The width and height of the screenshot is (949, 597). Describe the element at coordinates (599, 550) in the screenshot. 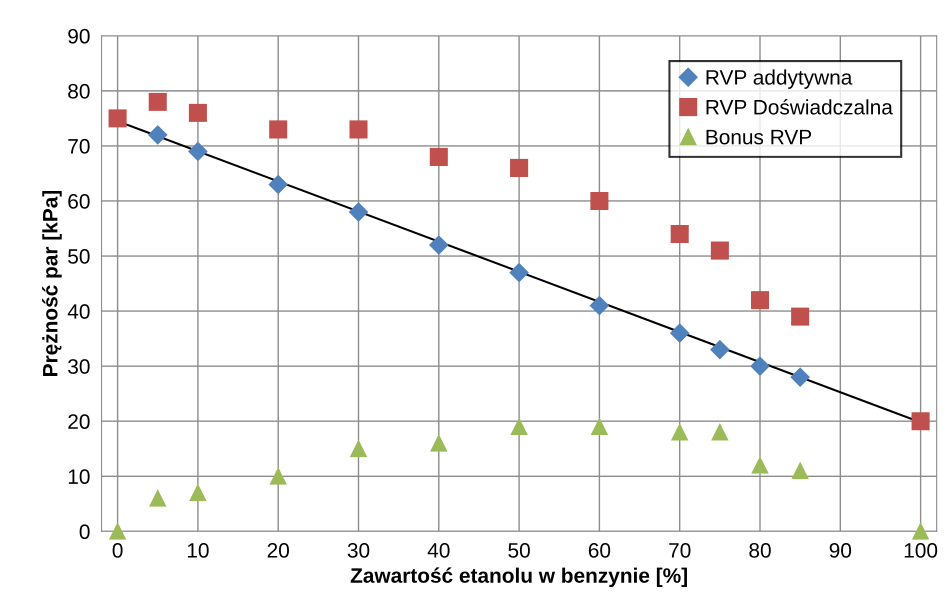

I see `x-tick-label: 60` at that location.